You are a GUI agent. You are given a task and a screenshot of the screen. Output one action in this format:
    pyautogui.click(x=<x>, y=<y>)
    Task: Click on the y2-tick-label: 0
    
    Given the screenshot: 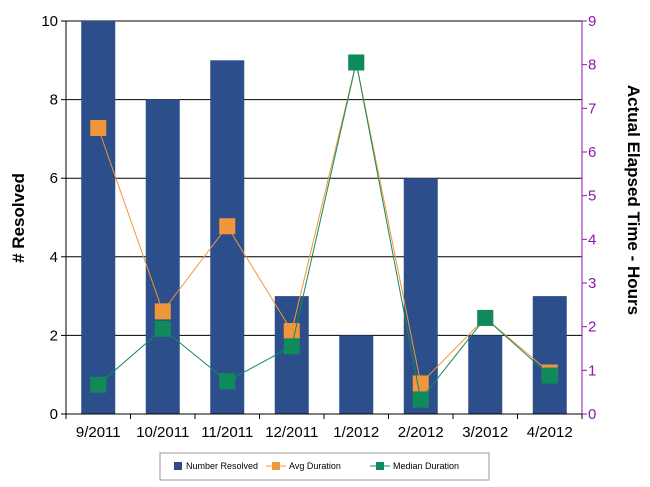 What is the action you would take?
    pyautogui.click(x=592, y=414)
    